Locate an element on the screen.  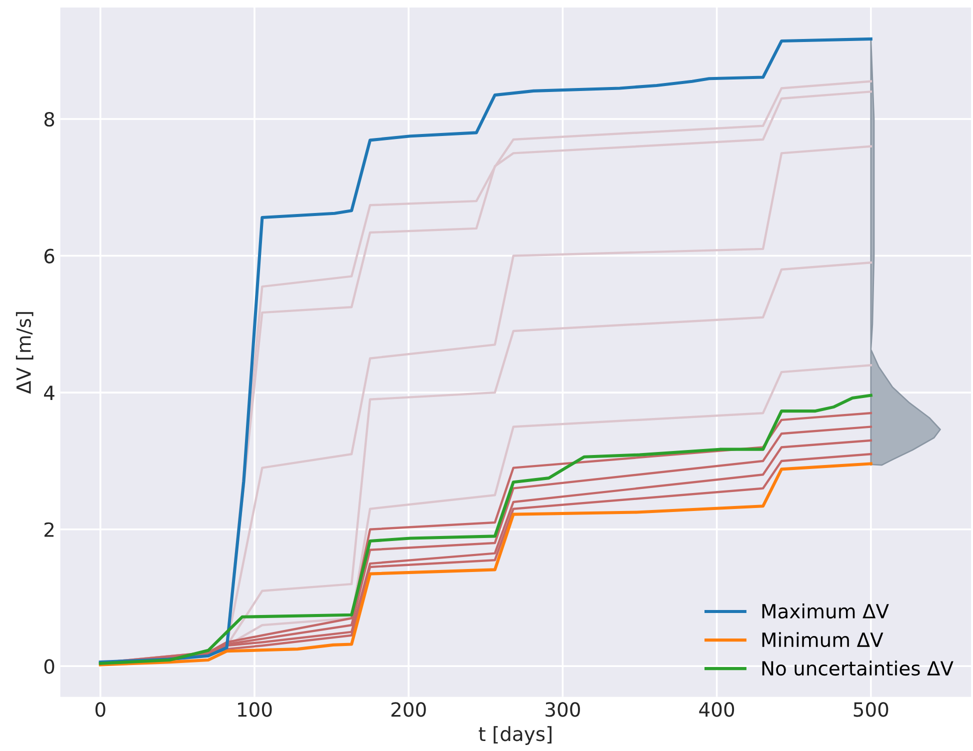
x-tick-label: 100 is located at coordinates (255, 709).